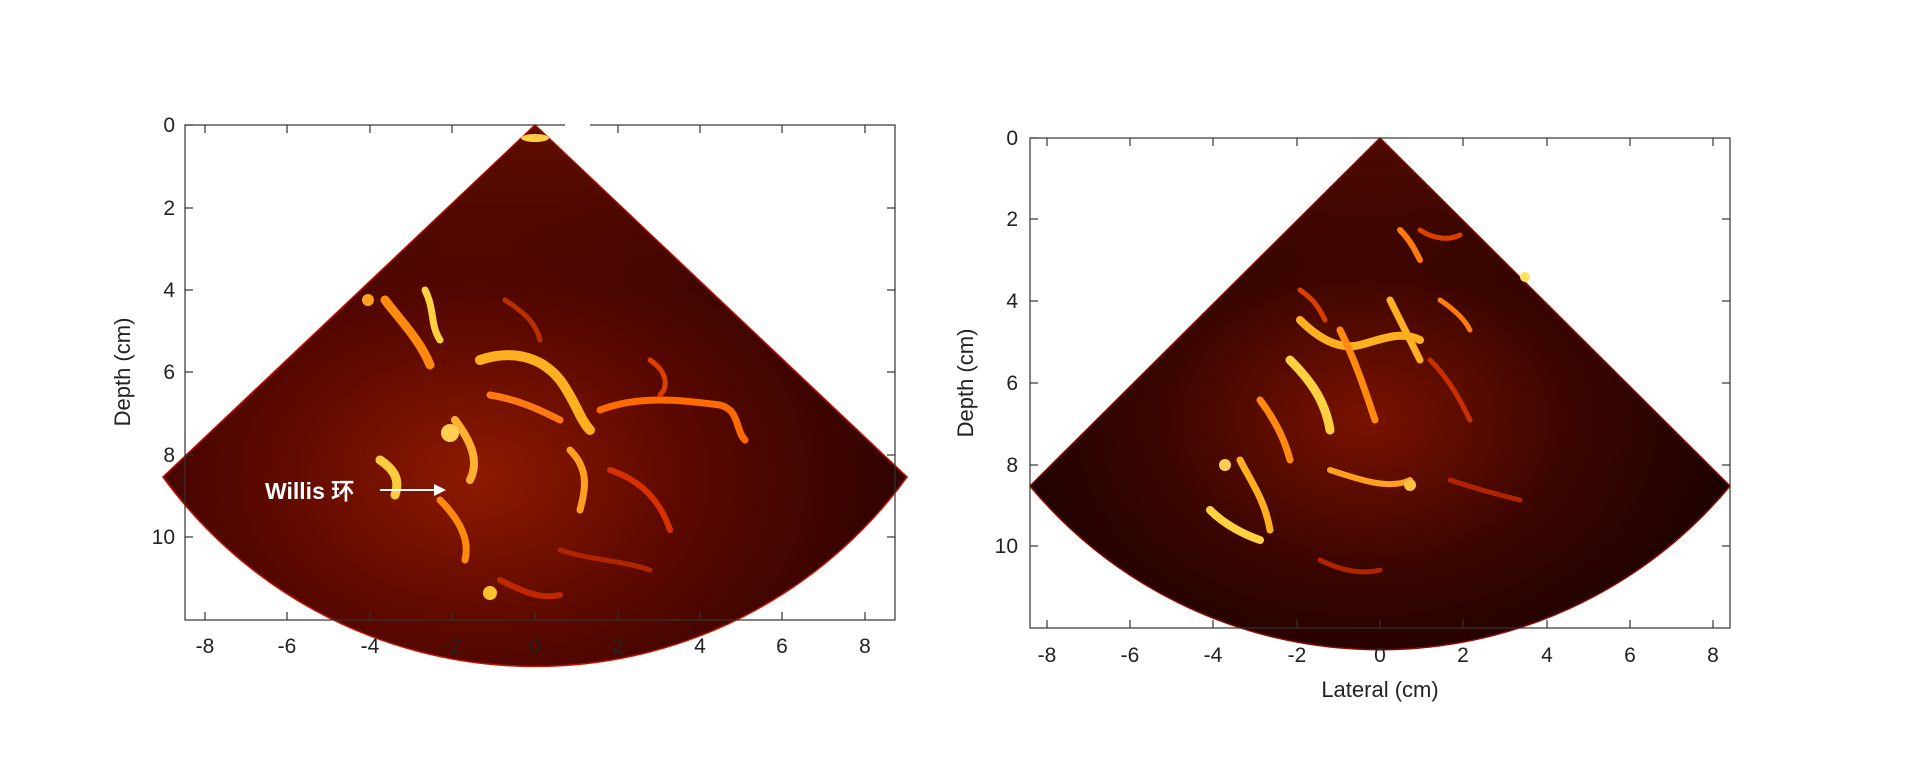 The image size is (1918, 774). What do you see at coordinates (1547, 655) in the screenshot?
I see `right-x-tick-label: 4` at bounding box center [1547, 655].